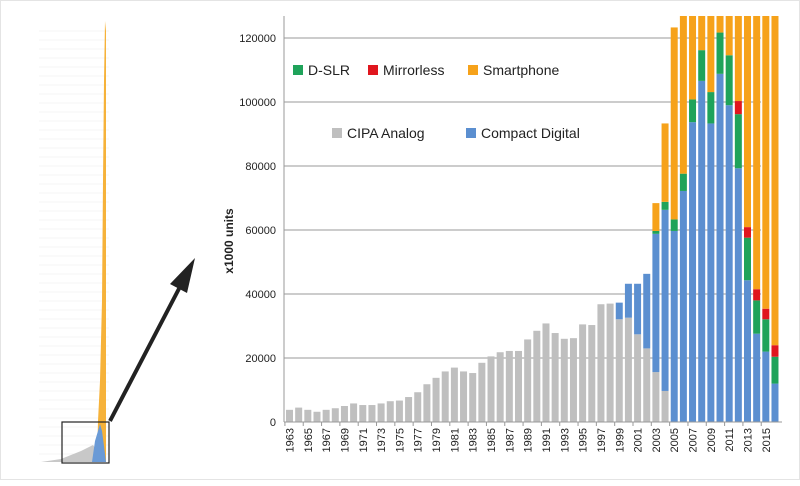 The image size is (800, 486). Describe the element at coordinates (729, 80) in the screenshot. I see `bar-dslr-2011` at that location.